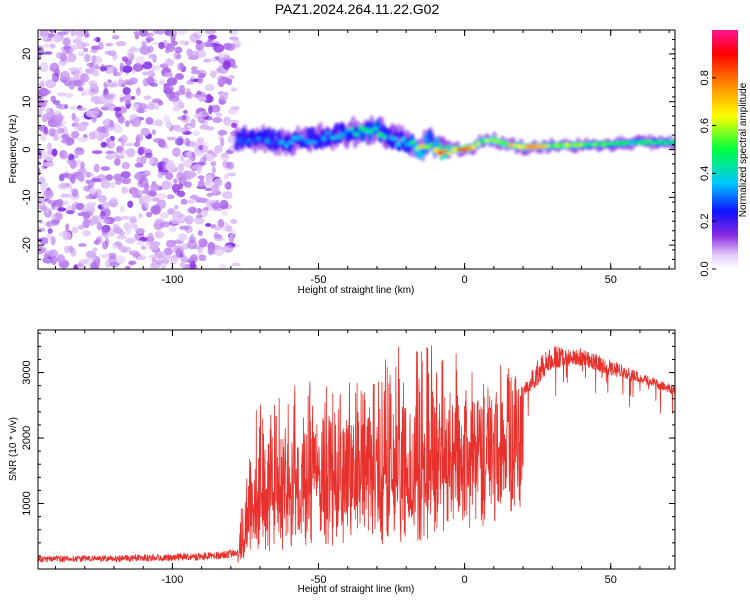  Describe the element at coordinates (172, 580) in the screenshot. I see `x-tick-label: -100` at that location.